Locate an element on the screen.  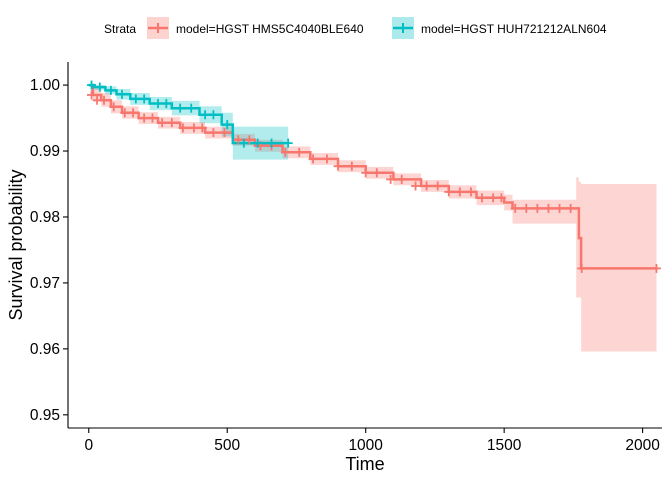
x-axis-title: Time is located at coordinates (364, 464).